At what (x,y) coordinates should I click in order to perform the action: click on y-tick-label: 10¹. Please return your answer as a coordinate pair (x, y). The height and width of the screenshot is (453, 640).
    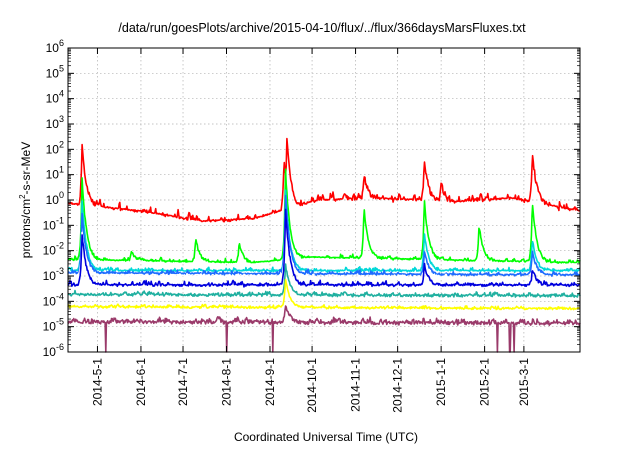
    Looking at the image, I should click on (55, 173).